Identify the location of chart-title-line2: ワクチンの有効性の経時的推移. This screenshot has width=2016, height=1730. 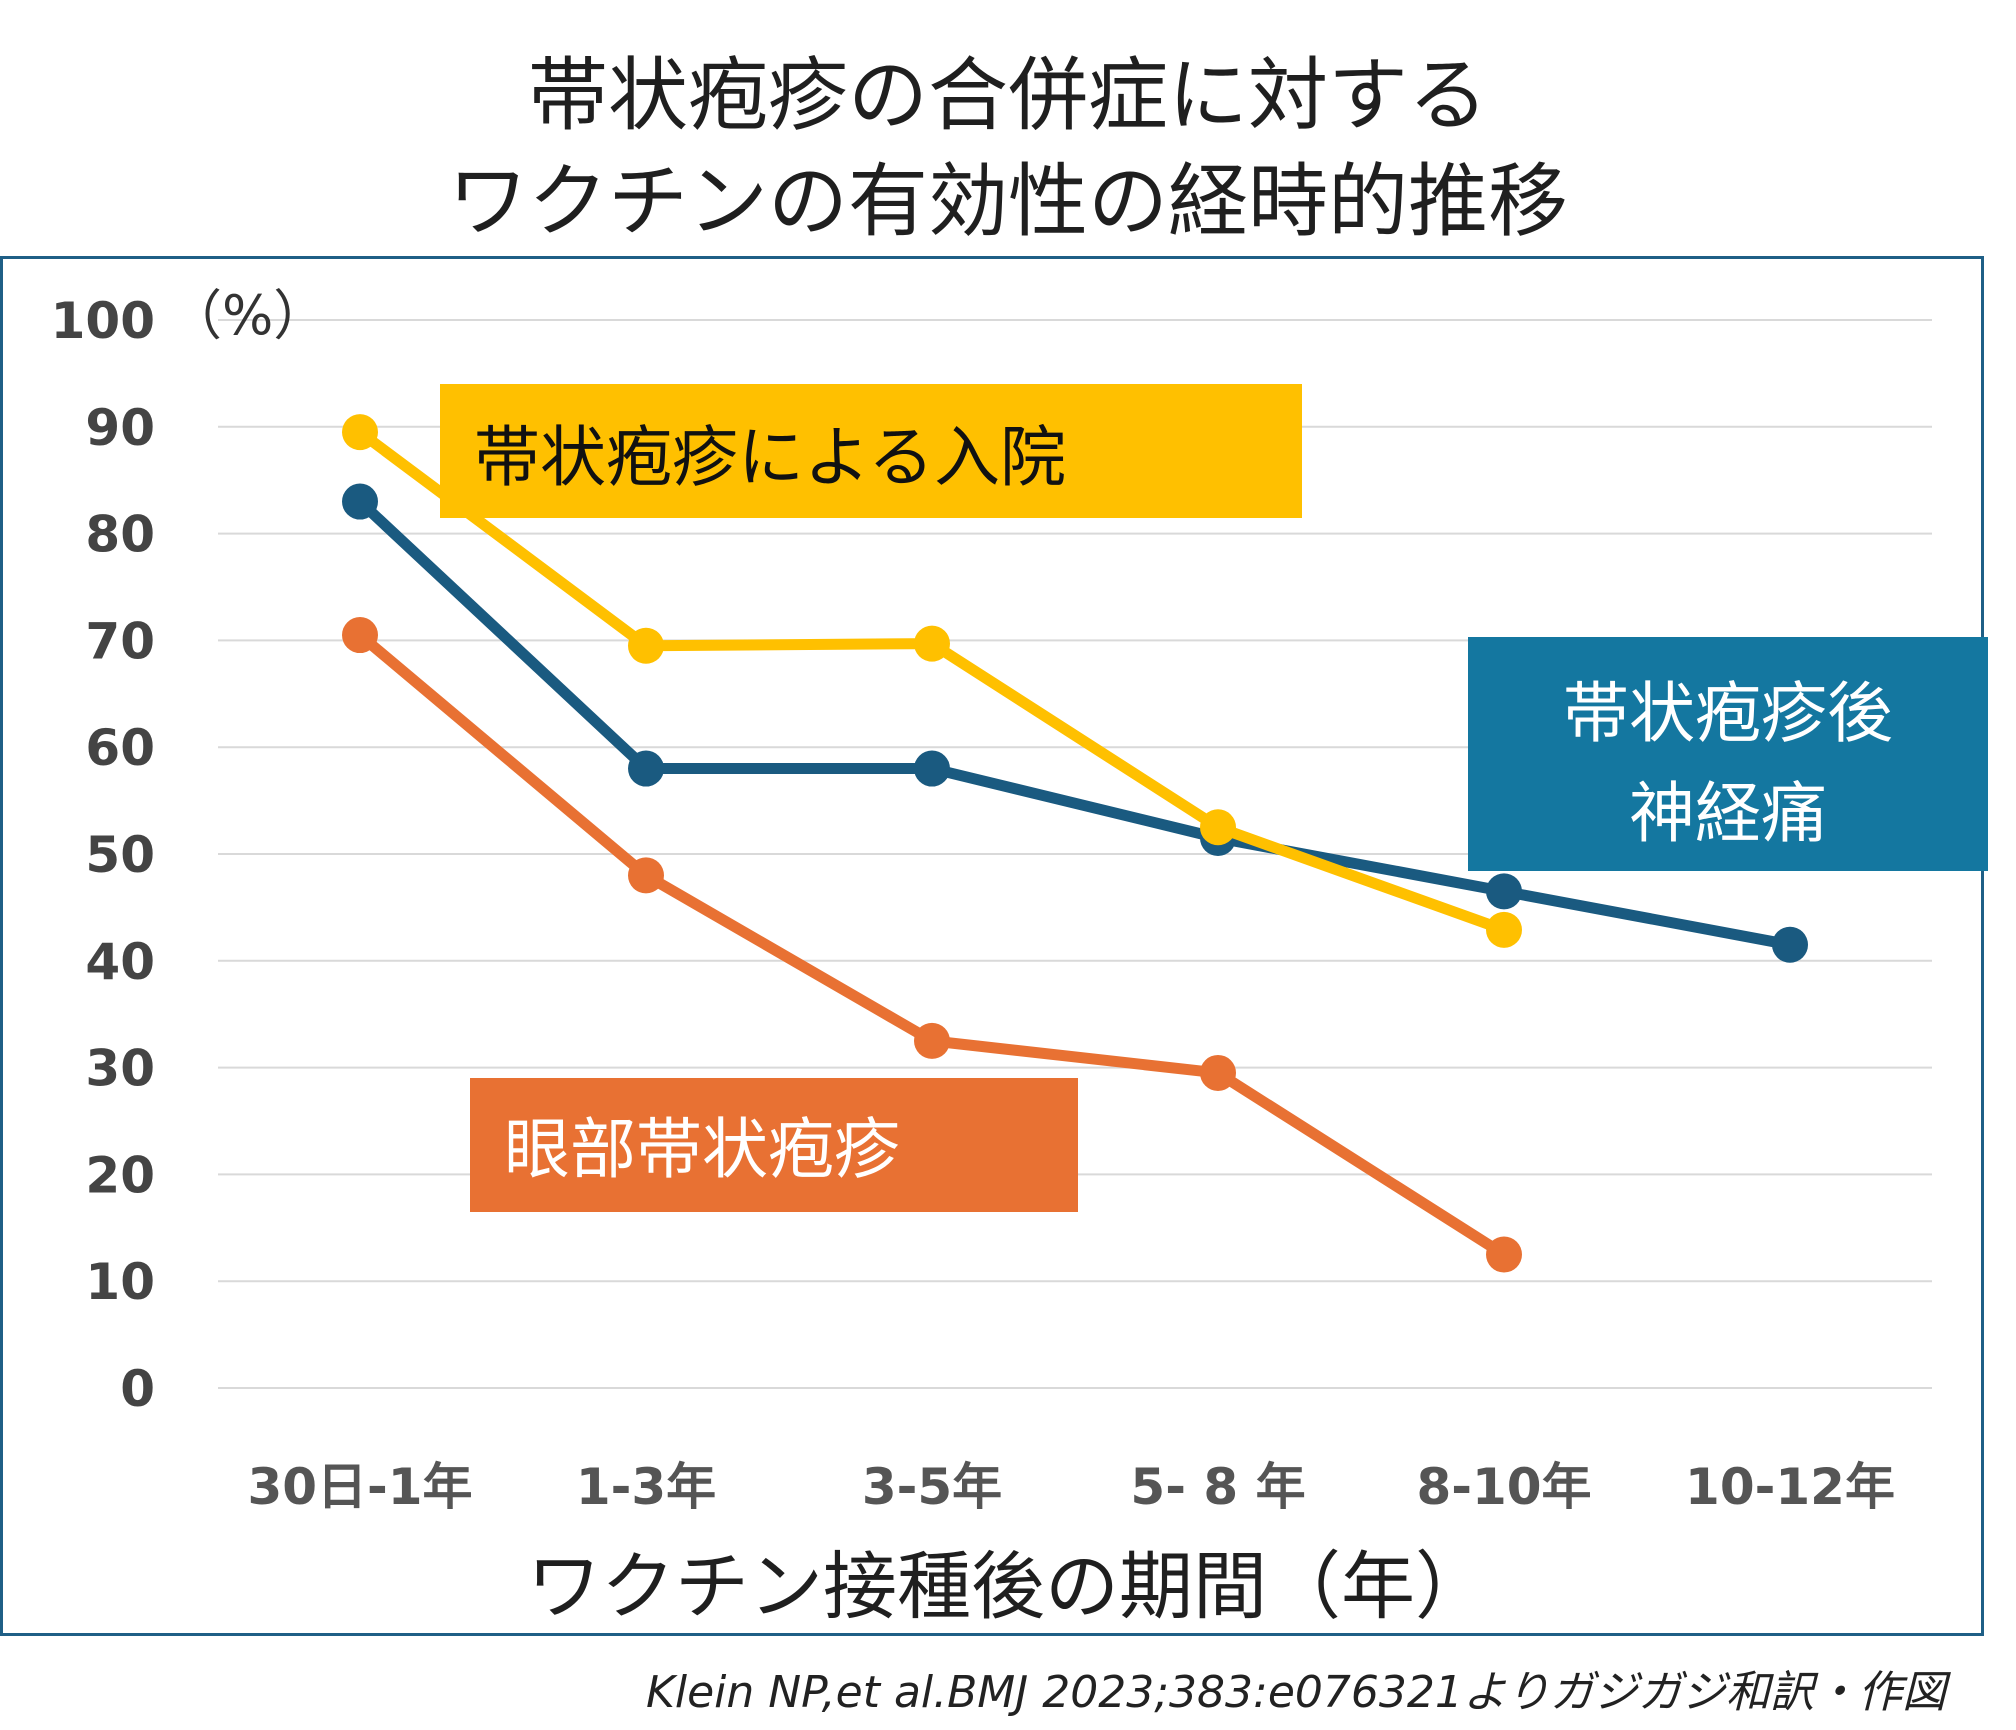
(1008, 201).